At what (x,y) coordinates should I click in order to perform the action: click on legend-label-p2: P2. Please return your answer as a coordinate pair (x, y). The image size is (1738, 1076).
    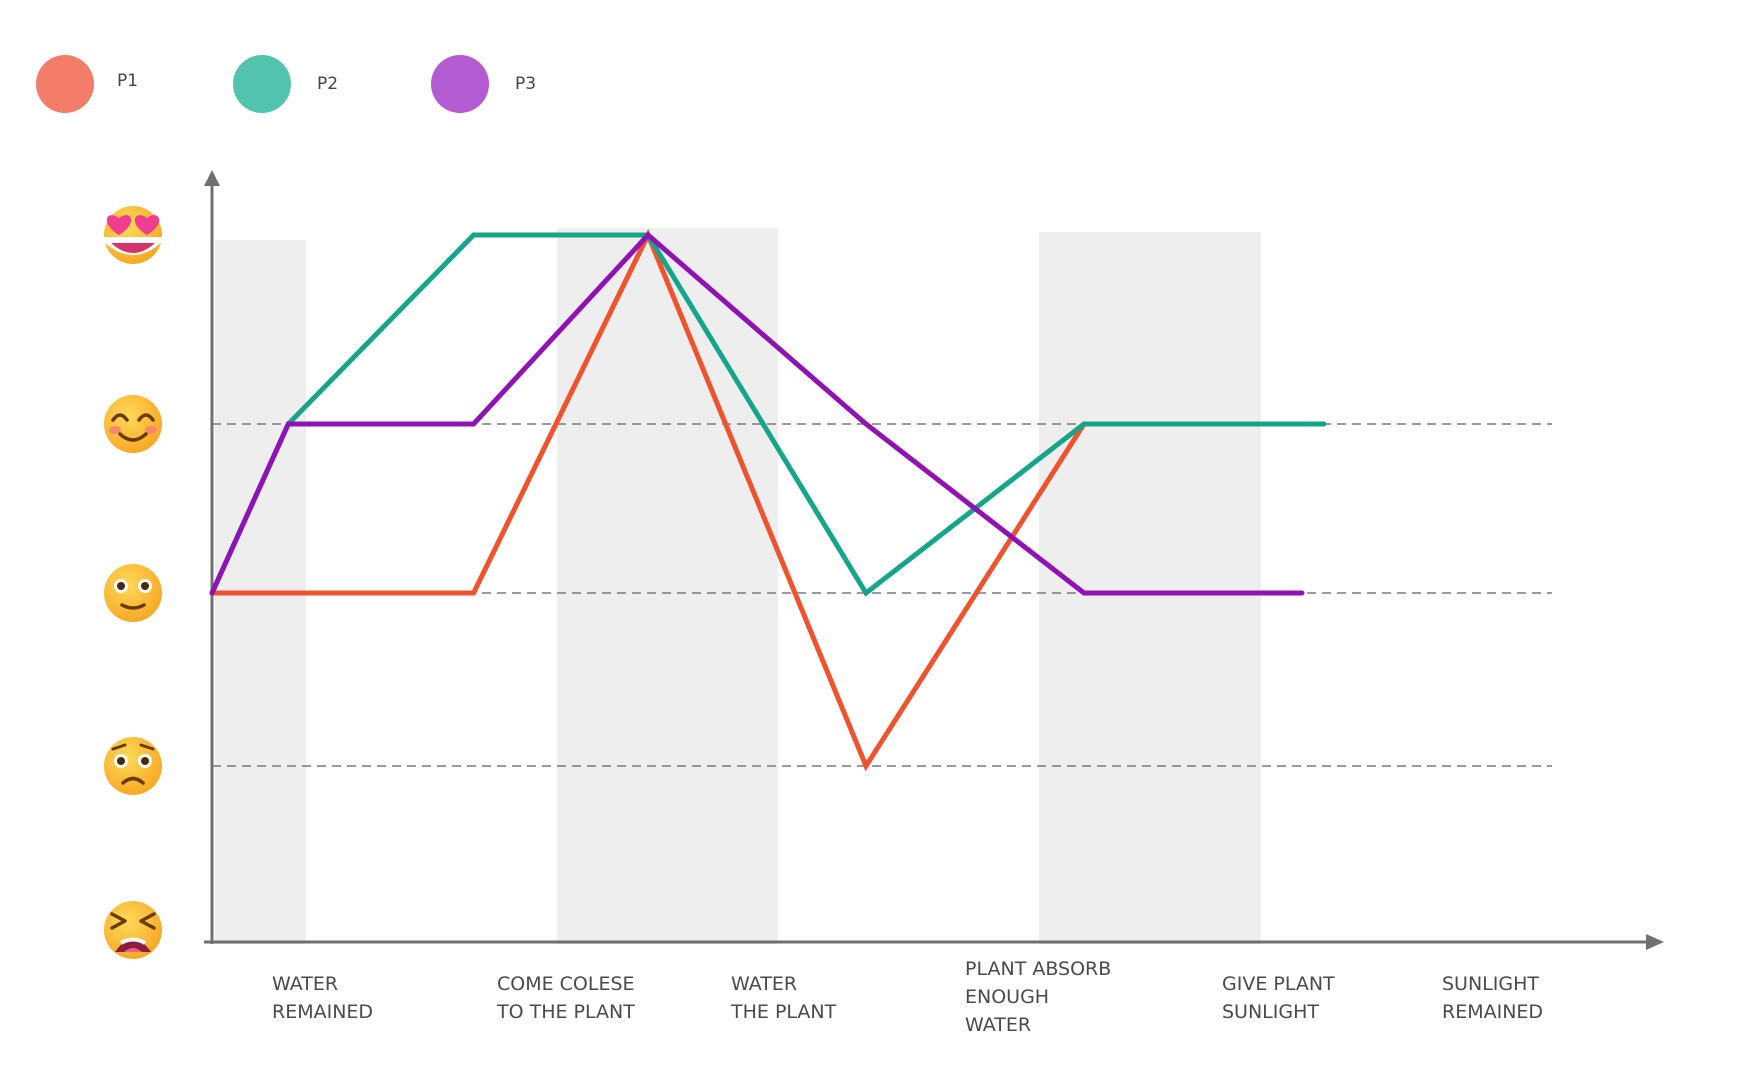
    Looking at the image, I should click on (327, 84).